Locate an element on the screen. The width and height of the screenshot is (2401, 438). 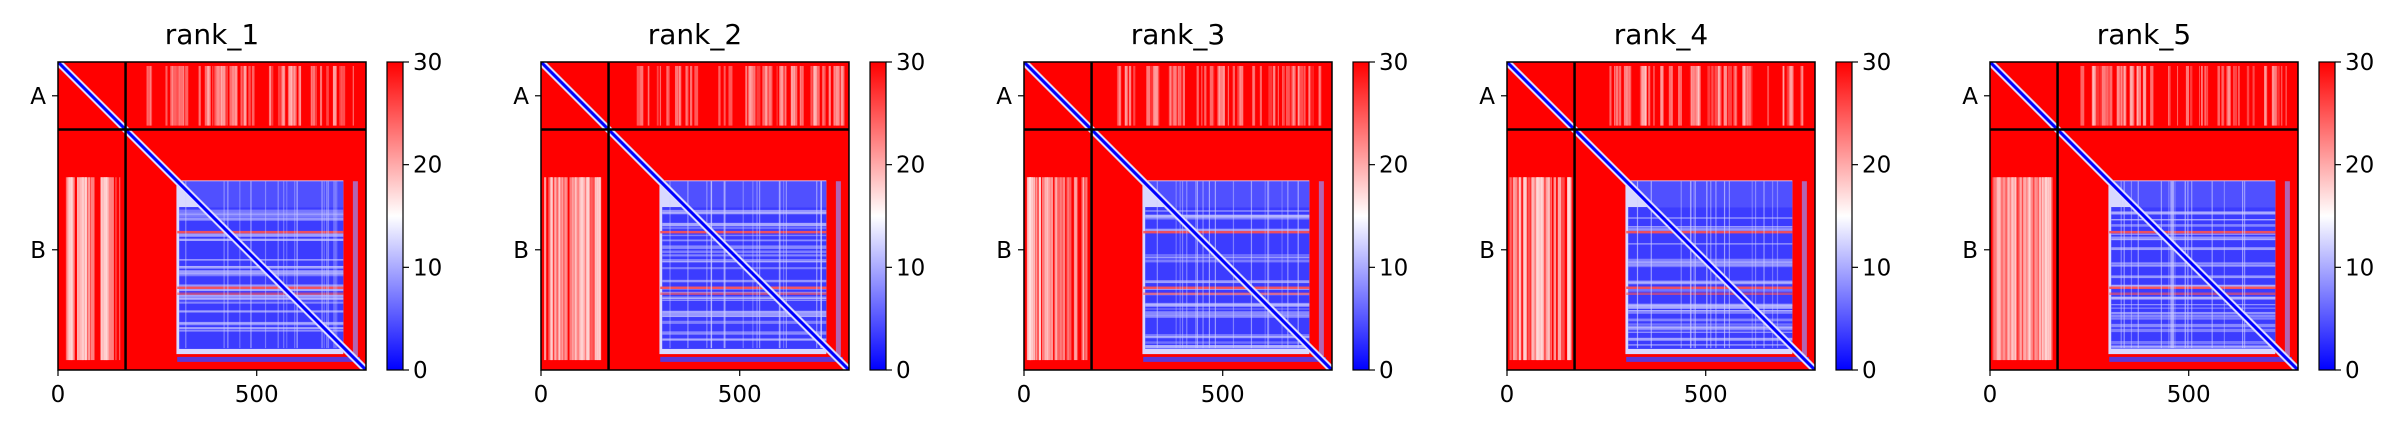
heatmap-diagonal is located at coordinates (212, 216).